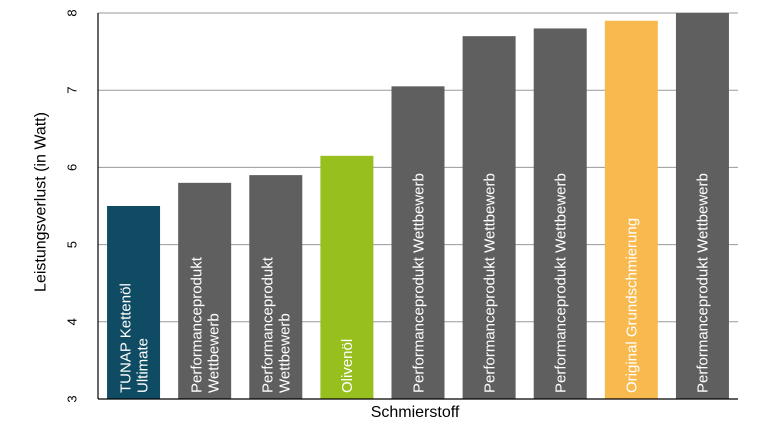 The height and width of the screenshot is (423, 763). What do you see at coordinates (72, 398) in the screenshot?
I see `y-tick-label: 3` at bounding box center [72, 398].